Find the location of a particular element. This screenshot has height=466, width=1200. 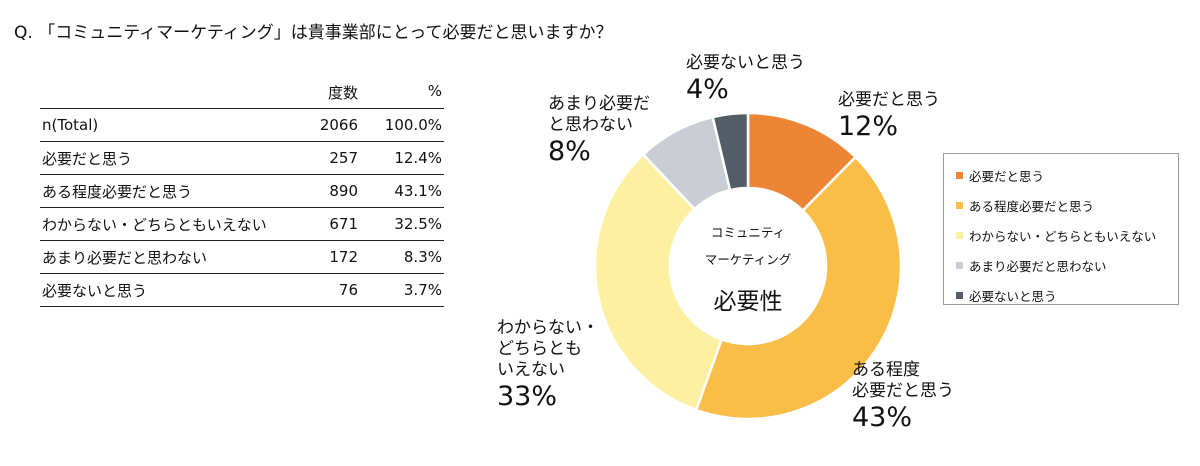

row-percent: 100.0% is located at coordinates (401, 125).